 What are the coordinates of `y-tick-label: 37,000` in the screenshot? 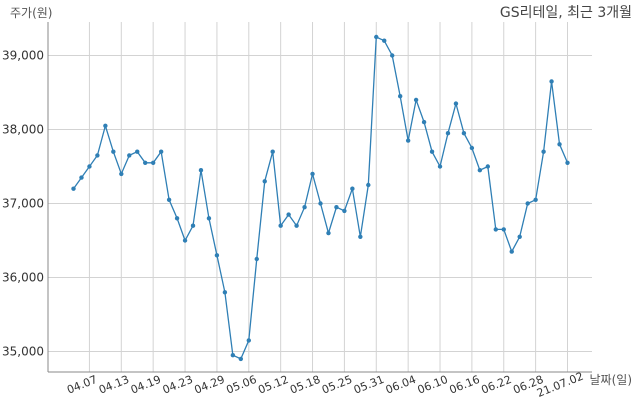 It's located at (23, 204).